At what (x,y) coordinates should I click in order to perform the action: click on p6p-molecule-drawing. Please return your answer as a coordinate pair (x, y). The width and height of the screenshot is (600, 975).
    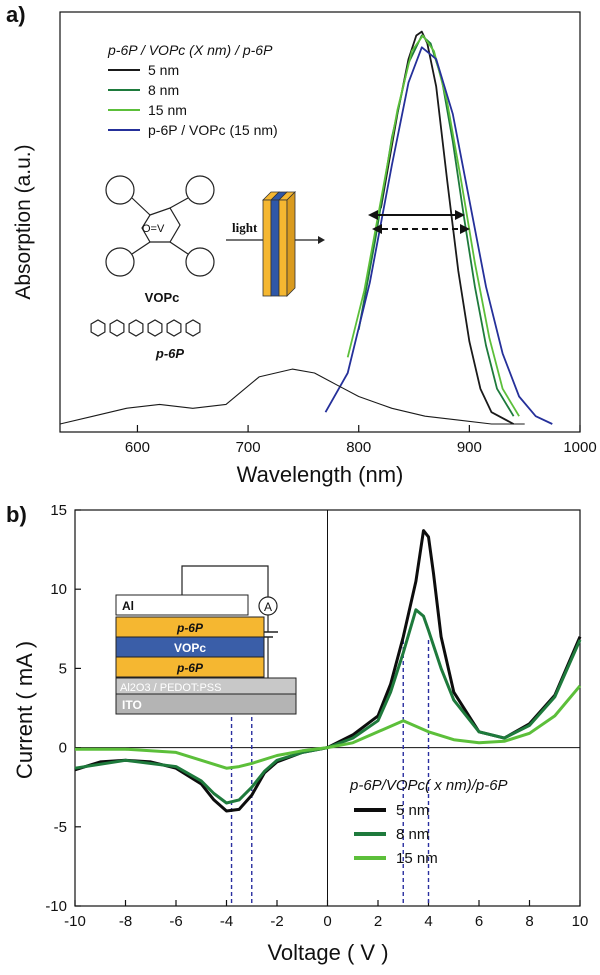
    Looking at the image, I should click on (145, 328).